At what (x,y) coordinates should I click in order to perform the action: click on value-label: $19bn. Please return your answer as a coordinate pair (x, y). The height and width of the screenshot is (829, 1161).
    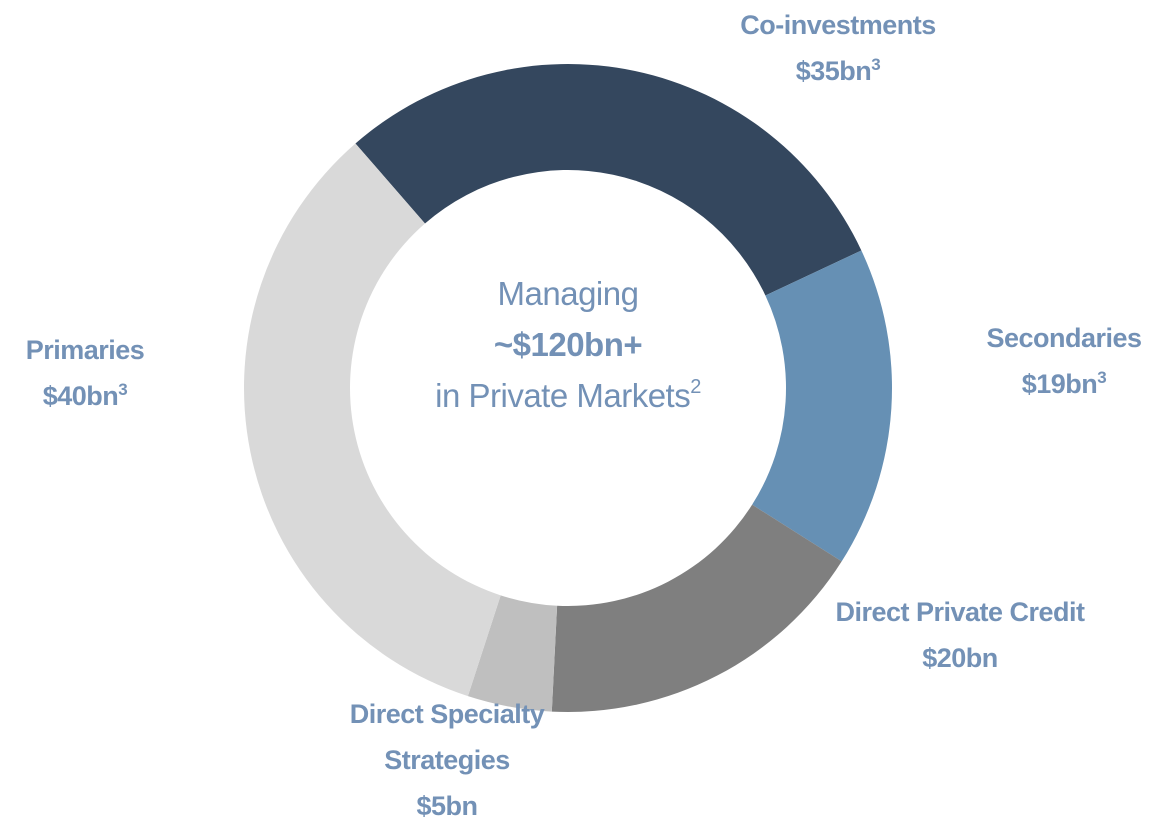
    Looking at the image, I should click on (1059, 384).